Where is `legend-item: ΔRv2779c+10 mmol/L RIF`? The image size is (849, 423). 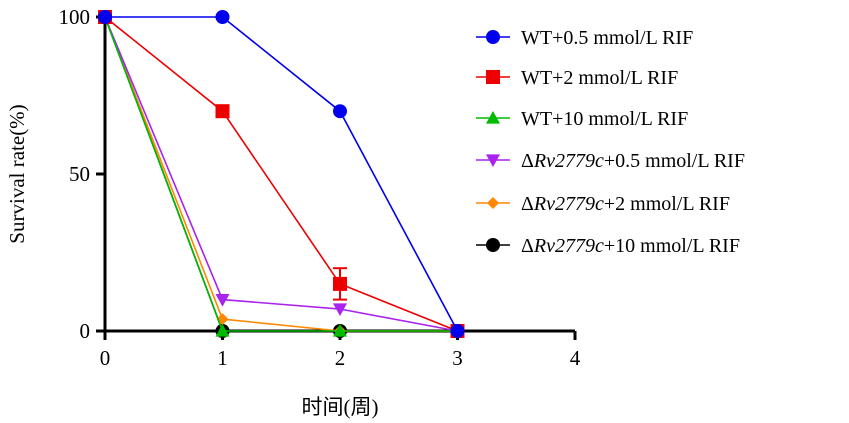
legend-item: ΔRv2779c+10 mmol/L RIF is located at coordinates (608, 246).